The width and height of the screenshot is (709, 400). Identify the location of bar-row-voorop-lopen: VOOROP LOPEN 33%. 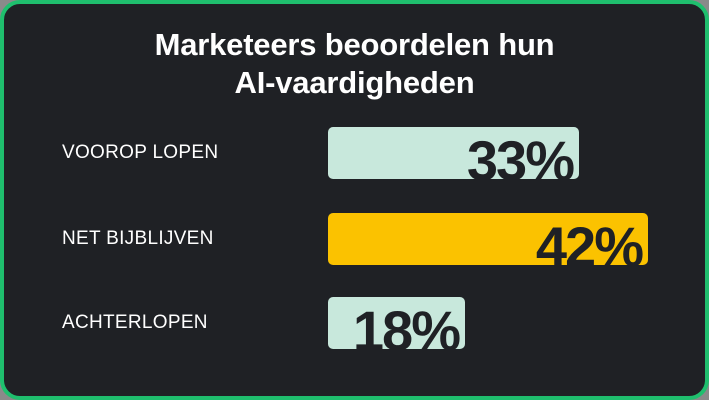
(354, 153).